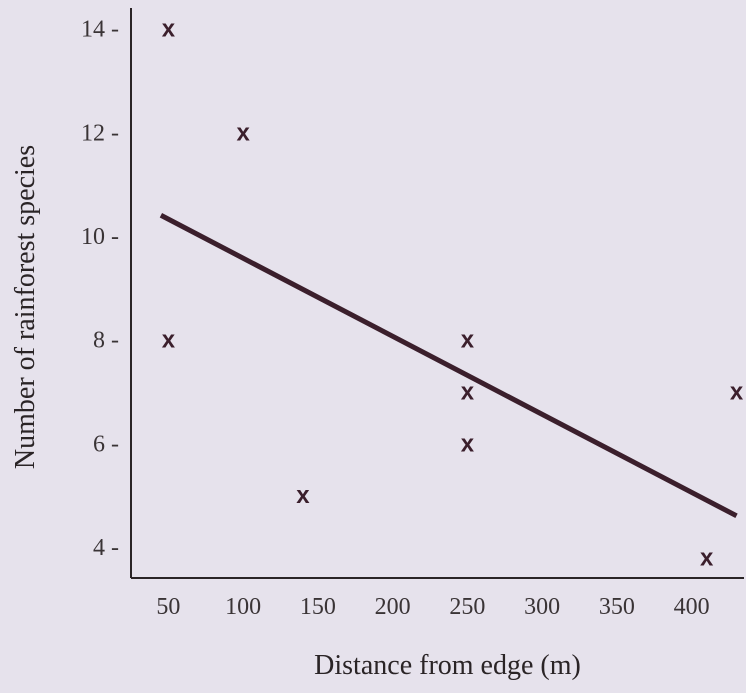 This screenshot has height=693, width=746. Describe the element at coordinates (432, 607) in the screenshot. I see `x-tick-labels: 50 100 150 200 250 300 350 400` at that location.